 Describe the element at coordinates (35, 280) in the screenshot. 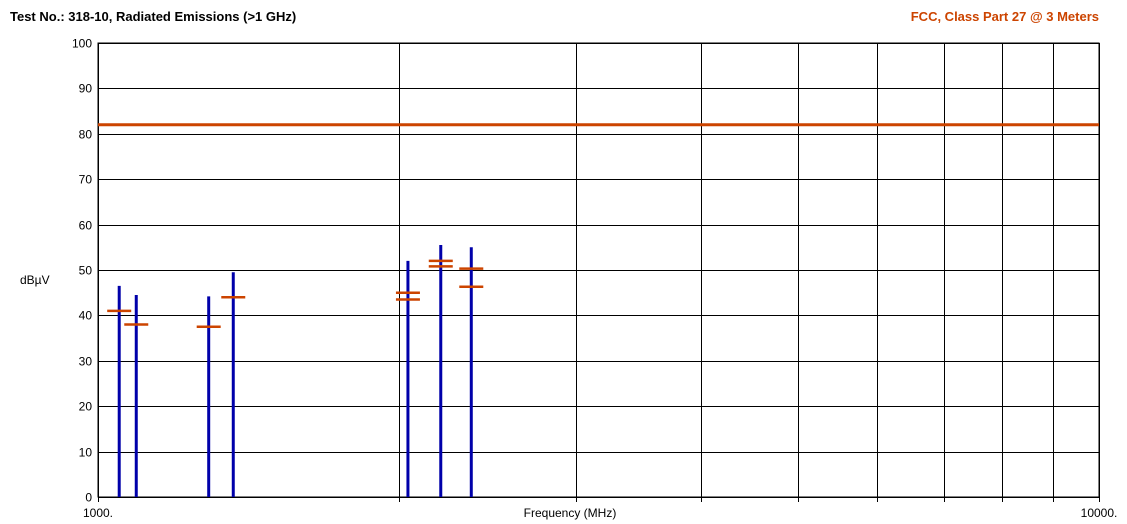

I see `y-axis-label: dBµV` at that location.